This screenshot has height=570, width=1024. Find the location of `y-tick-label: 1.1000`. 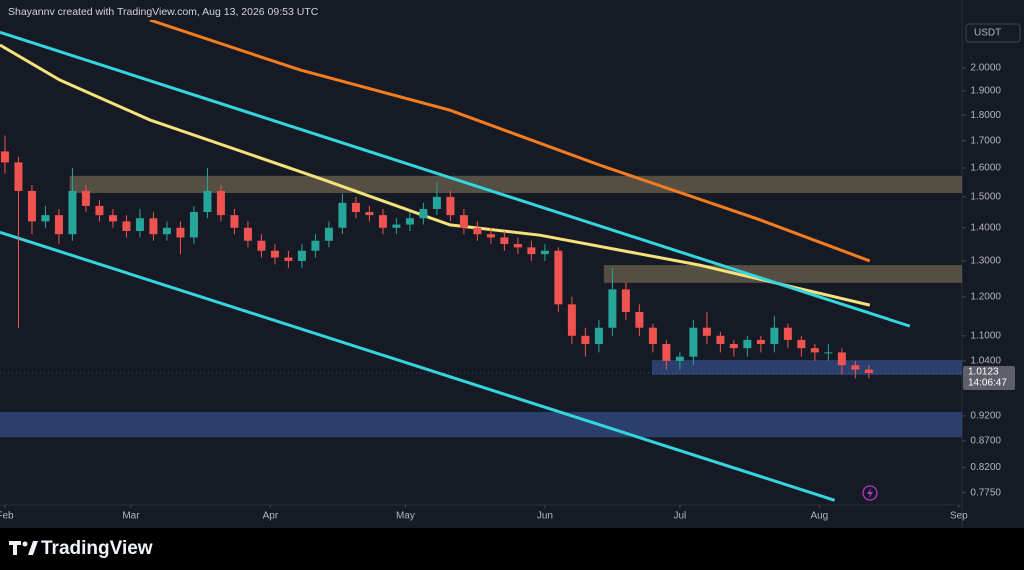

y-tick-label: 1.1000 is located at coordinates (985, 335).